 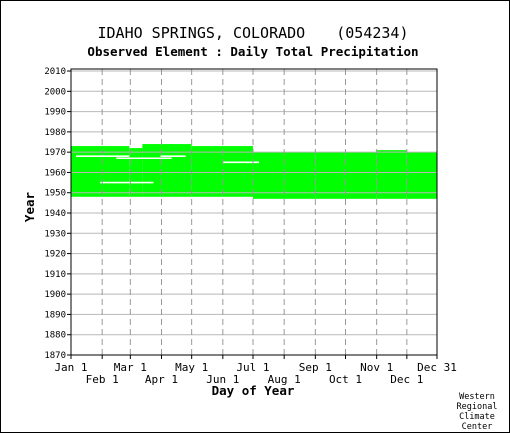 I want to click on y-tick-label-1870: 1870, so click(x=55, y=356).